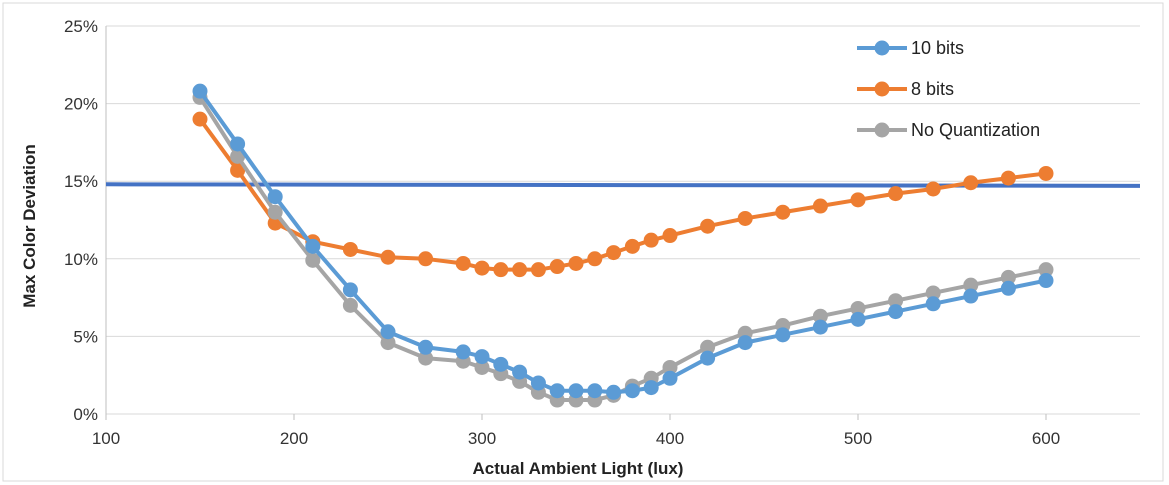  Describe the element at coordinates (81, 259) in the screenshot. I see `y-tick-label: 10%` at that location.